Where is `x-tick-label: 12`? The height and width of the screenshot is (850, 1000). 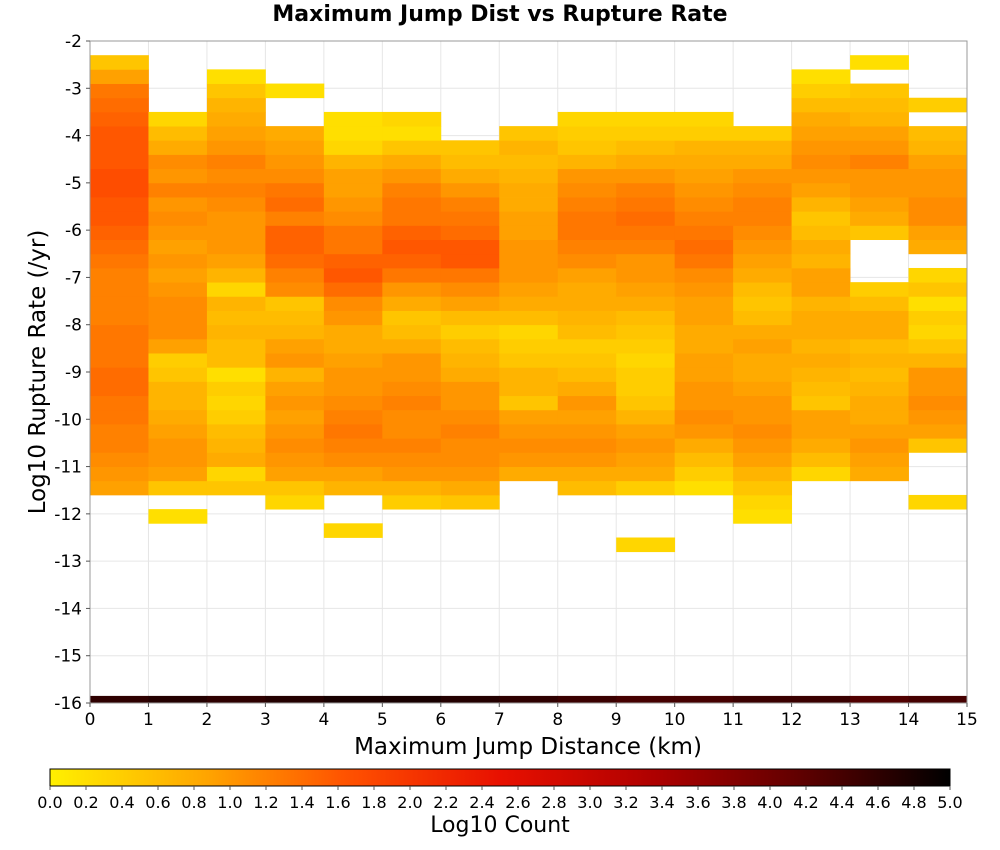
x-tick-label: 12 is located at coordinates (792, 720).